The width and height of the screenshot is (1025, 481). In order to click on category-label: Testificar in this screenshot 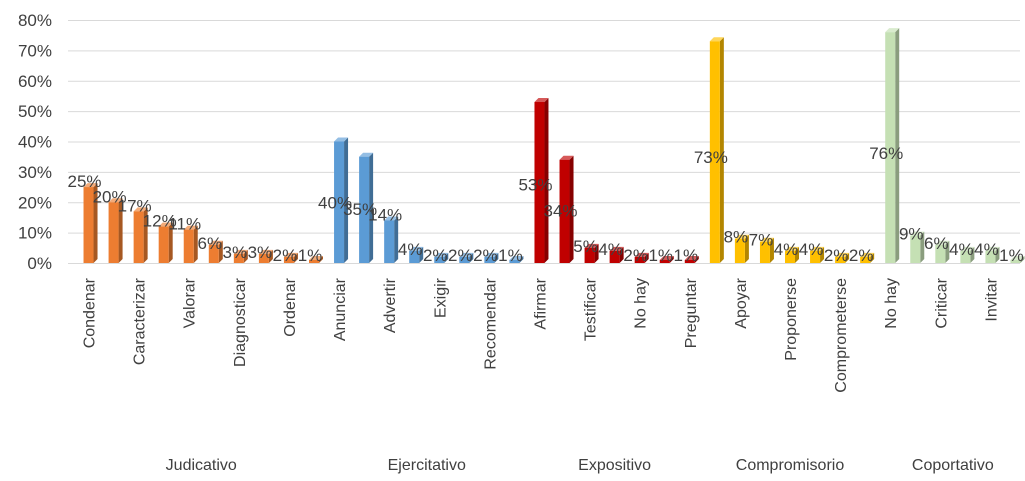, I will do `click(591, 309)`.